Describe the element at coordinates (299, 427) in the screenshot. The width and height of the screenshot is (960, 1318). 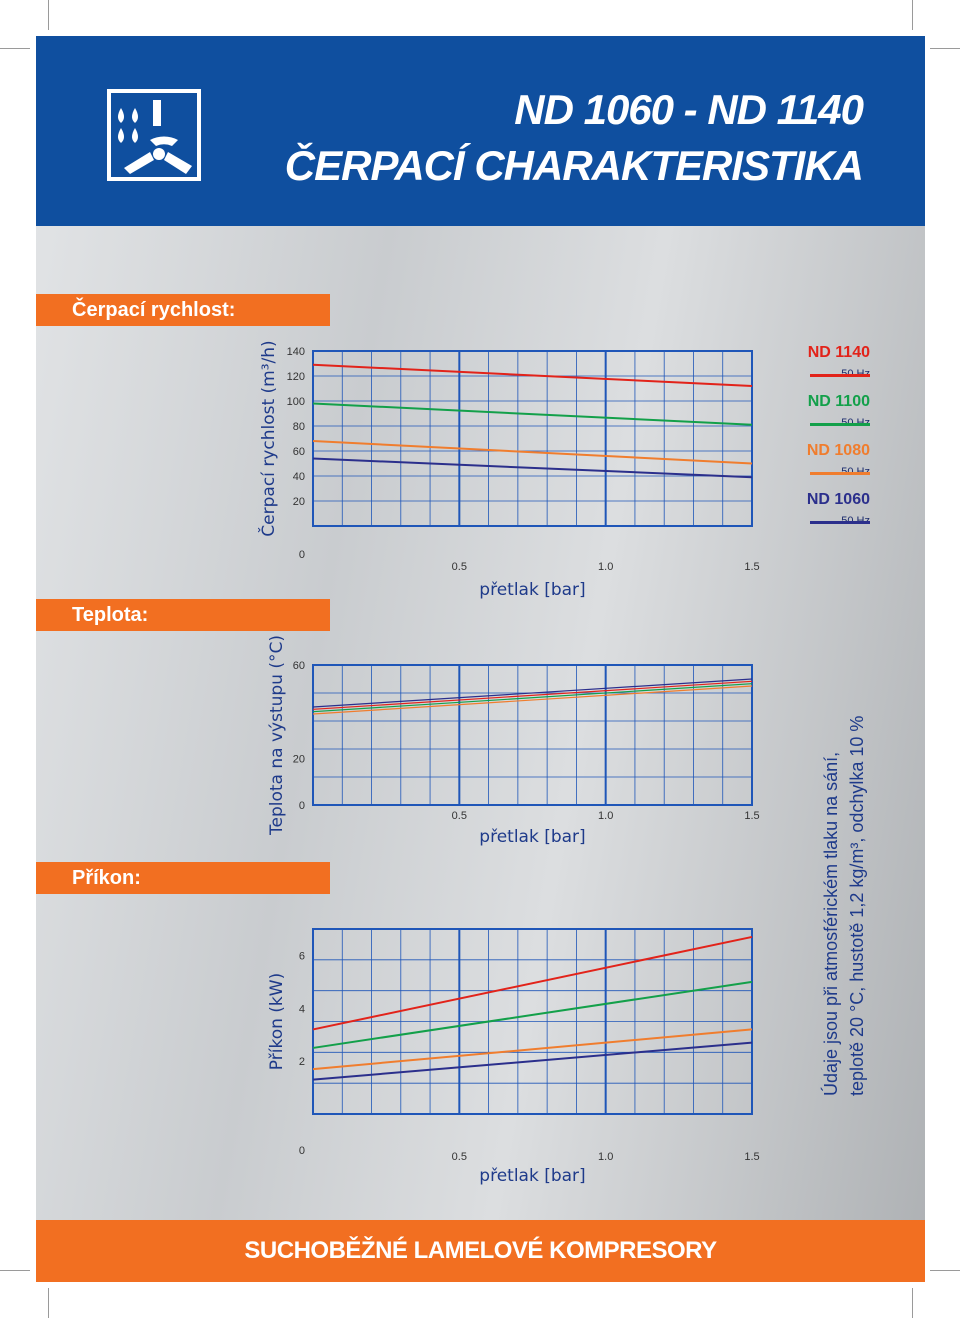
I see `y-tick-label: 80` at that location.